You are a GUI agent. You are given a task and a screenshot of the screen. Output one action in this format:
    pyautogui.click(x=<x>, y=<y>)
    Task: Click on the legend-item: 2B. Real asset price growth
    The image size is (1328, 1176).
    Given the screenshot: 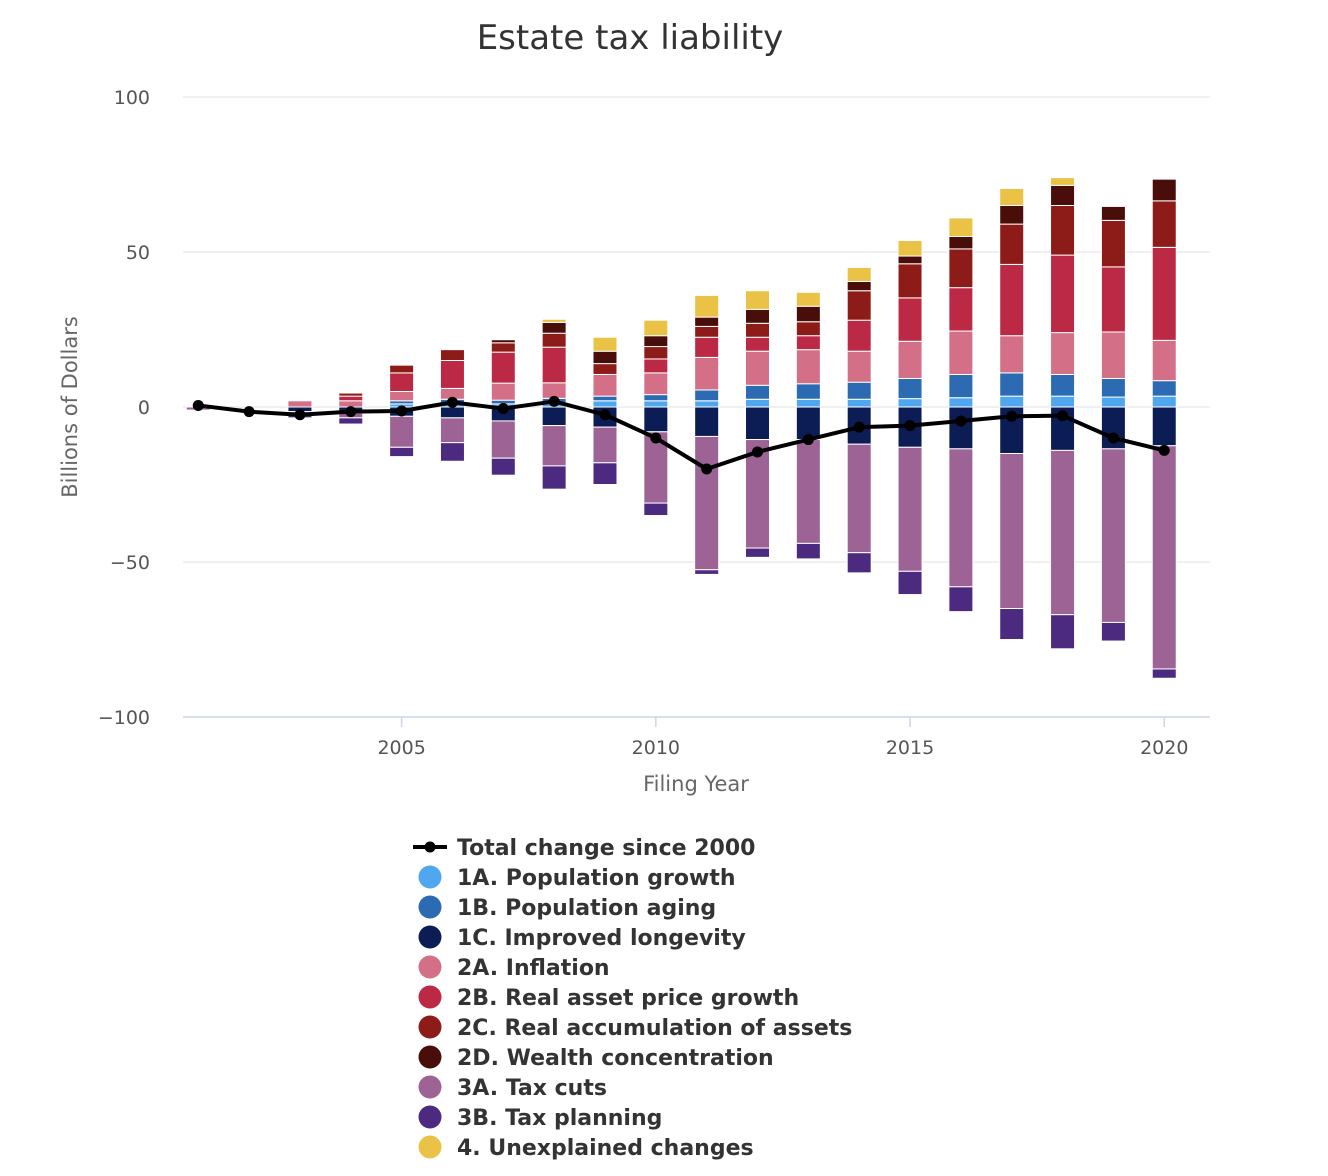 What is the action you would take?
    pyautogui.click(x=609, y=998)
    